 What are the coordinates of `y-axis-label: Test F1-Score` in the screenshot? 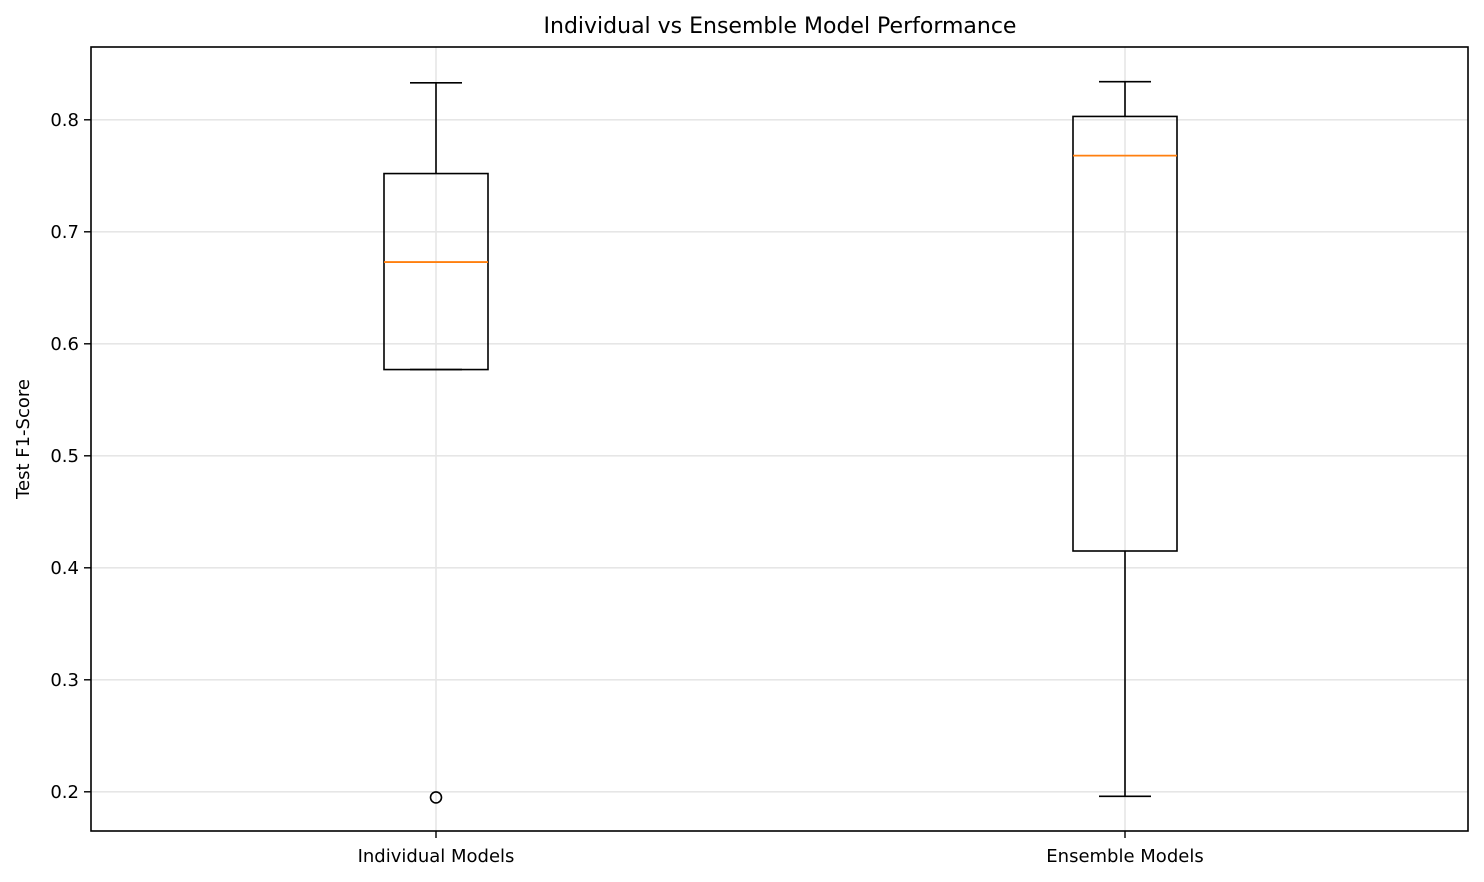 It's located at (23, 439).